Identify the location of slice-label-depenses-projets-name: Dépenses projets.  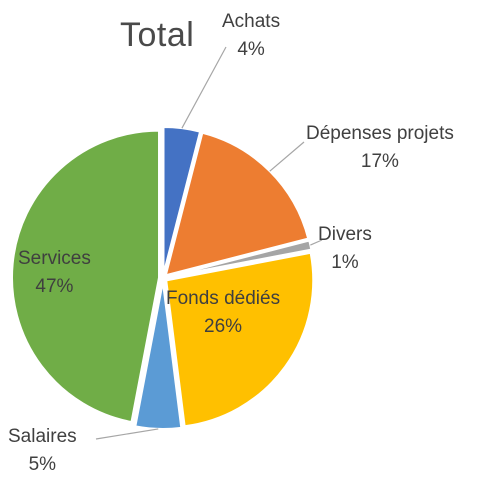
(380, 133).